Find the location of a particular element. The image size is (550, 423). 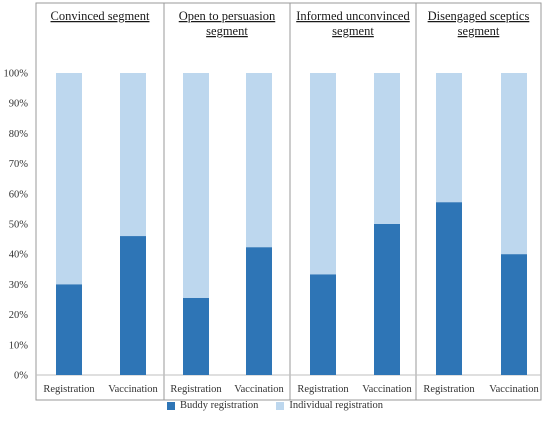

y-tick-label: 90% is located at coordinates (19, 104).